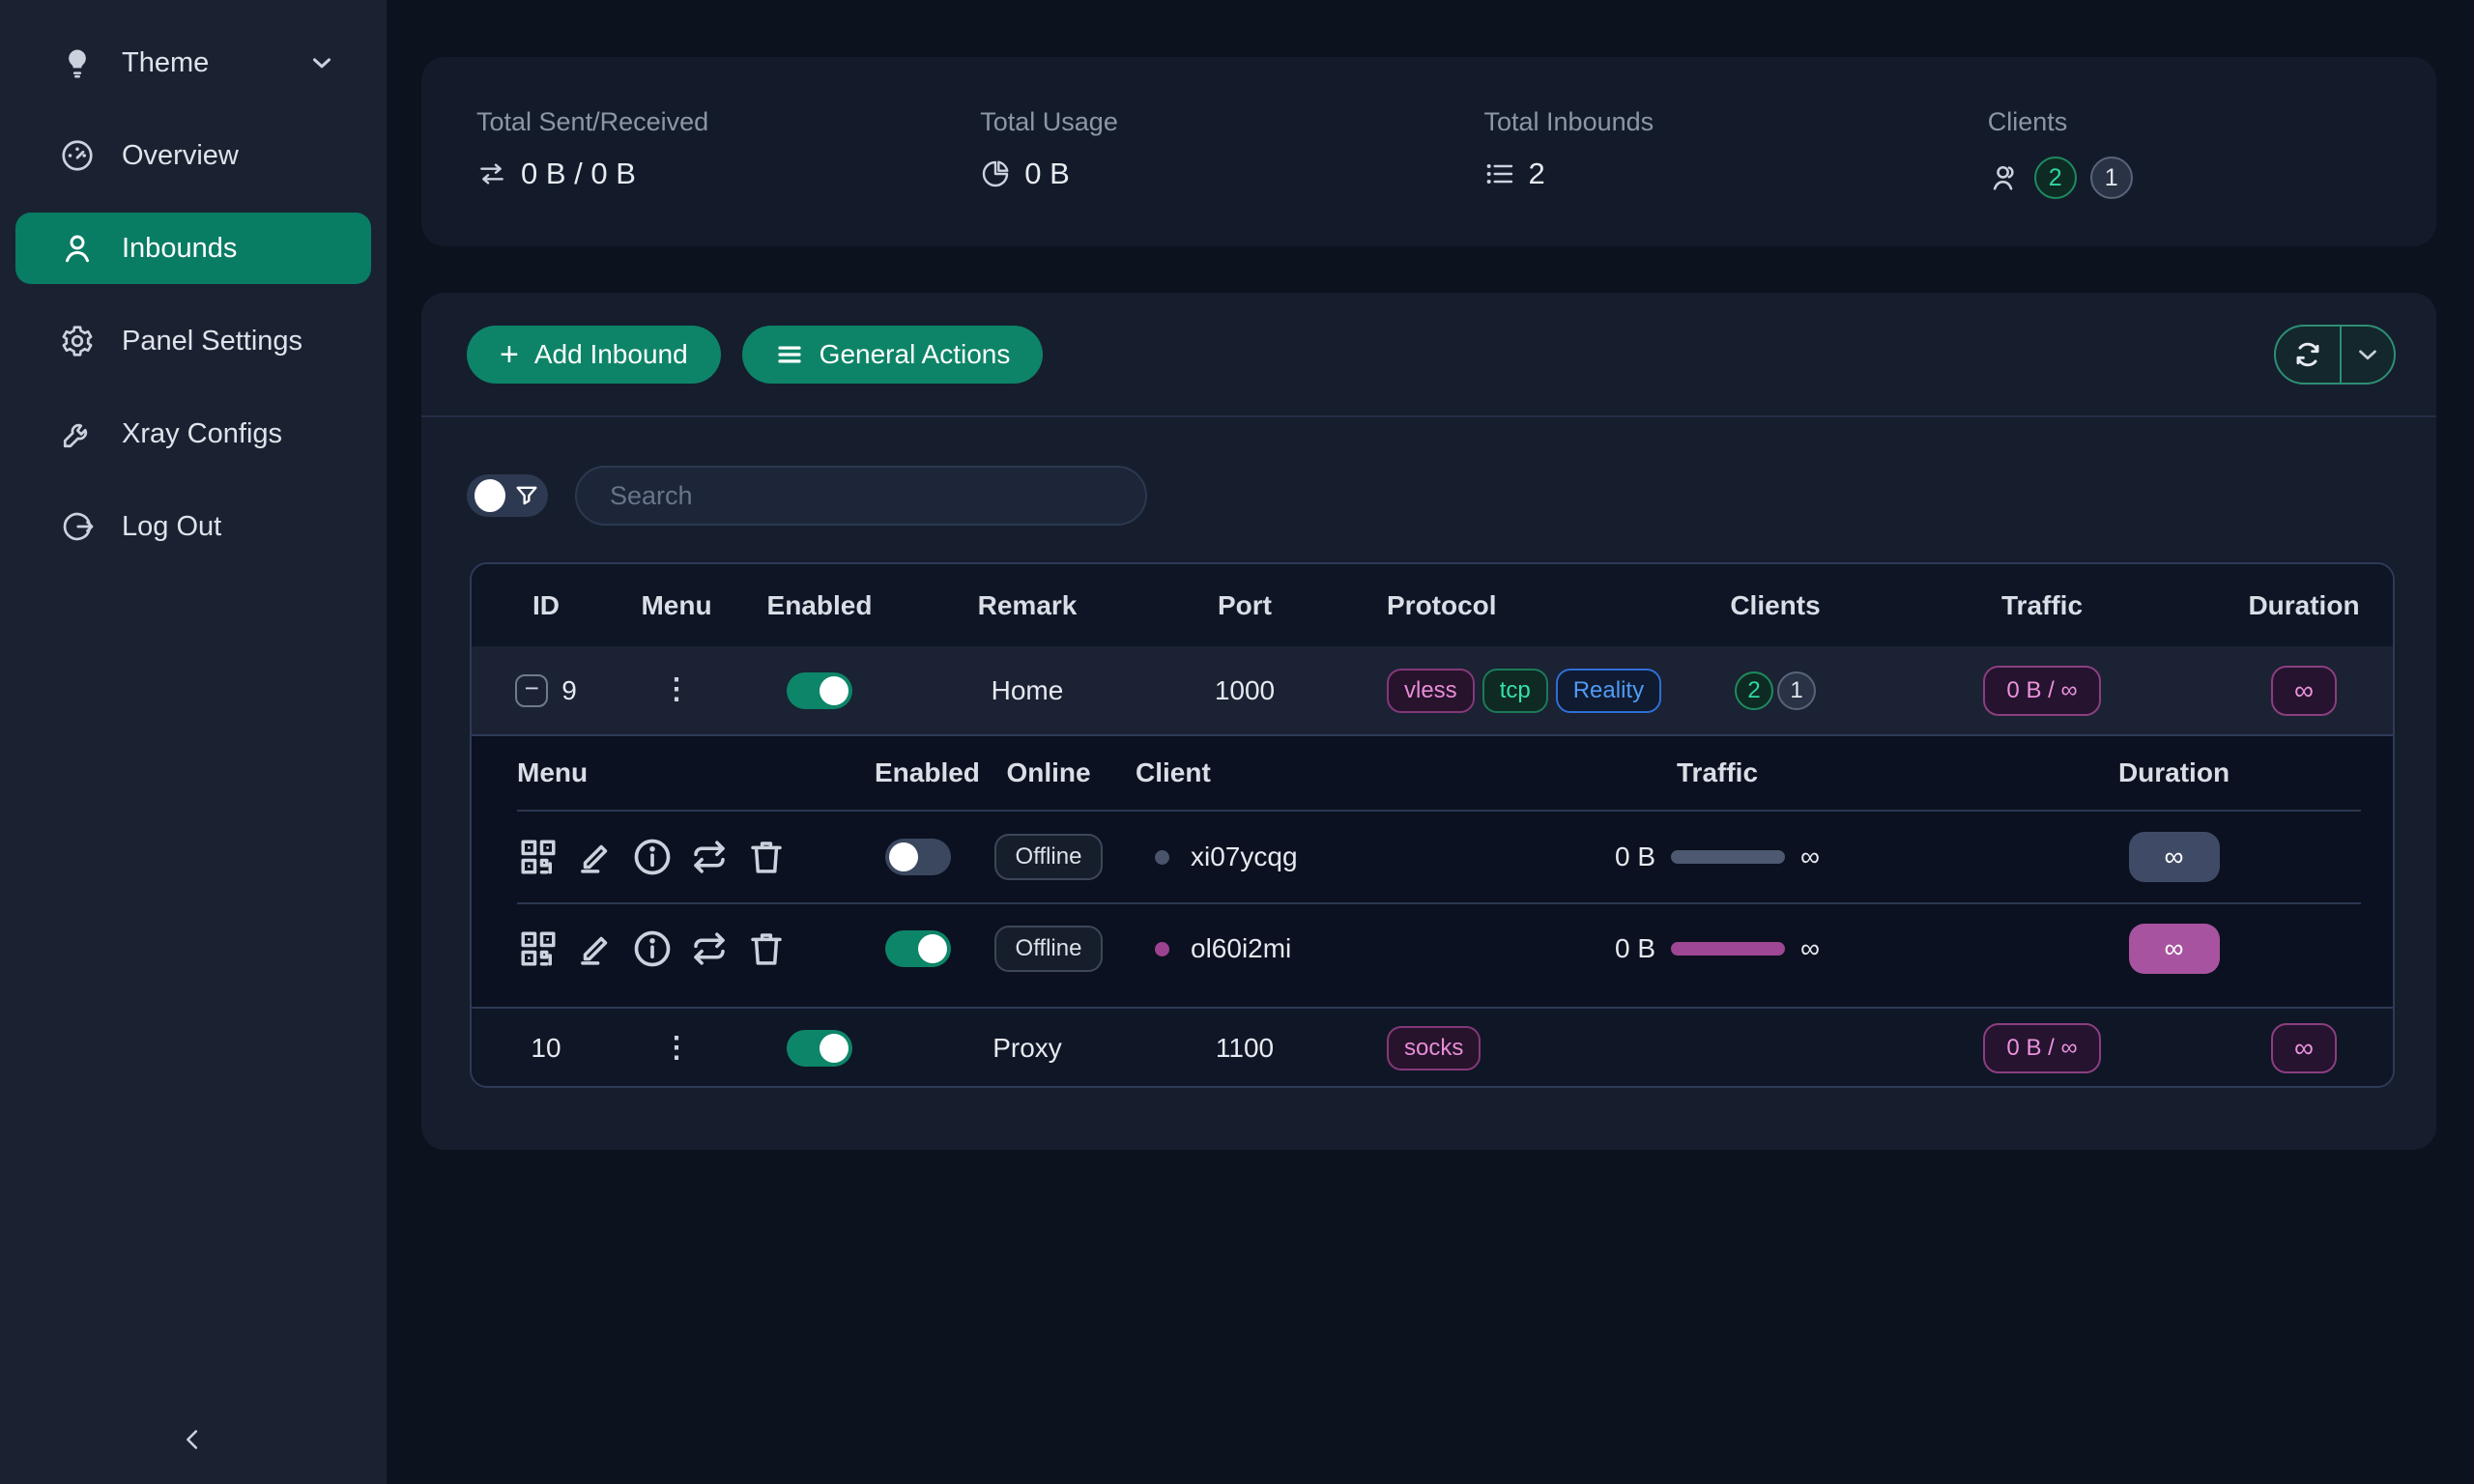 This screenshot has height=1484, width=2474. I want to click on stat-value: 2, so click(1537, 174).